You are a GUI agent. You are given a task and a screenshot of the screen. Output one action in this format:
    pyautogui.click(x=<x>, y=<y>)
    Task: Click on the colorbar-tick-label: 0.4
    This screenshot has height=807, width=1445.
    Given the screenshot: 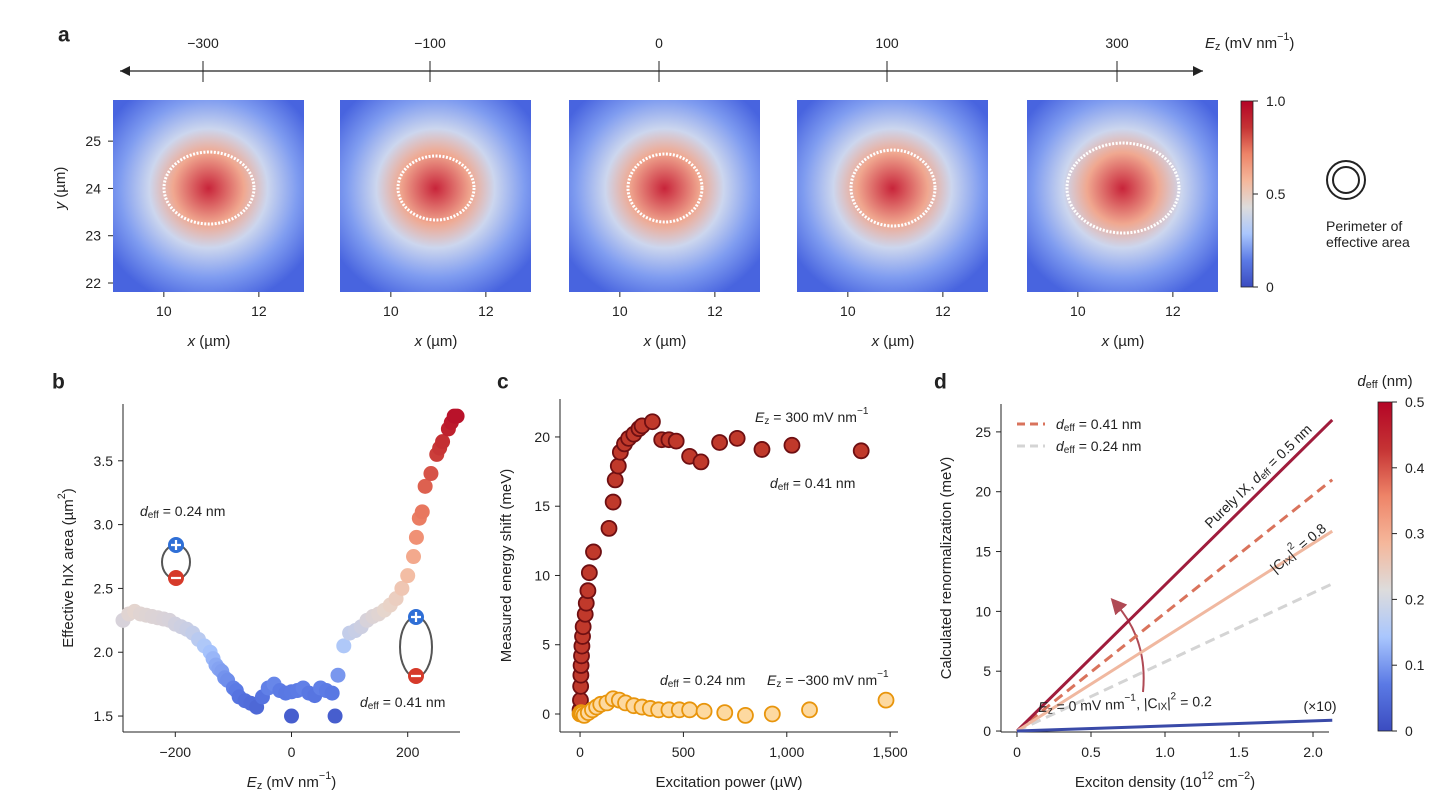 What is the action you would take?
    pyautogui.click(x=1415, y=468)
    